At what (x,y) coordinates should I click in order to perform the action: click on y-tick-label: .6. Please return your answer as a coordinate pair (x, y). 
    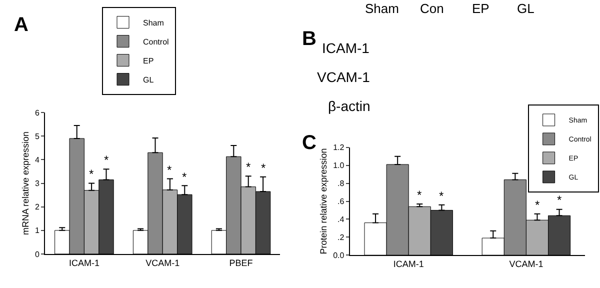
    Looking at the image, I should click on (341, 201).